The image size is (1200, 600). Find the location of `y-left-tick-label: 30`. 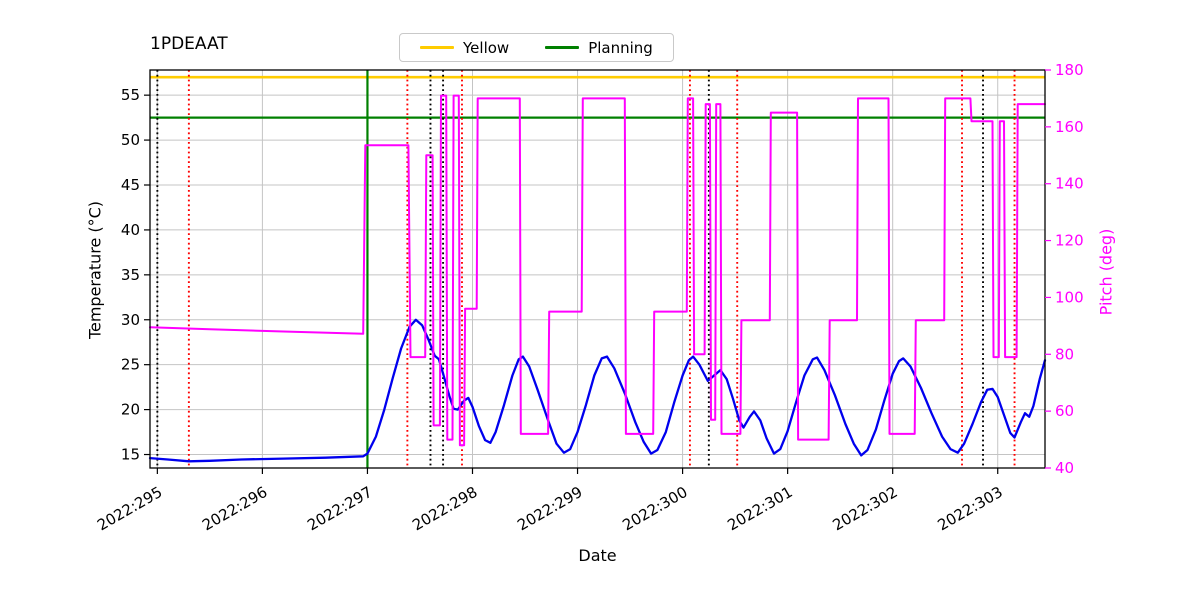

y-left-tick-label: 30 is located at coordinates (130, 320).